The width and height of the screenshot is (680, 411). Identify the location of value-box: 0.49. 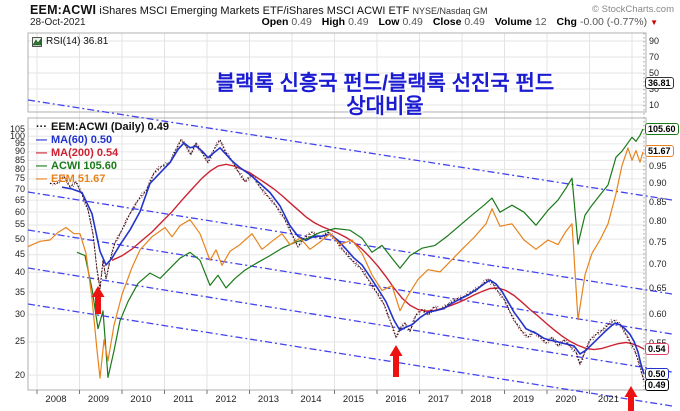
(657, 384).